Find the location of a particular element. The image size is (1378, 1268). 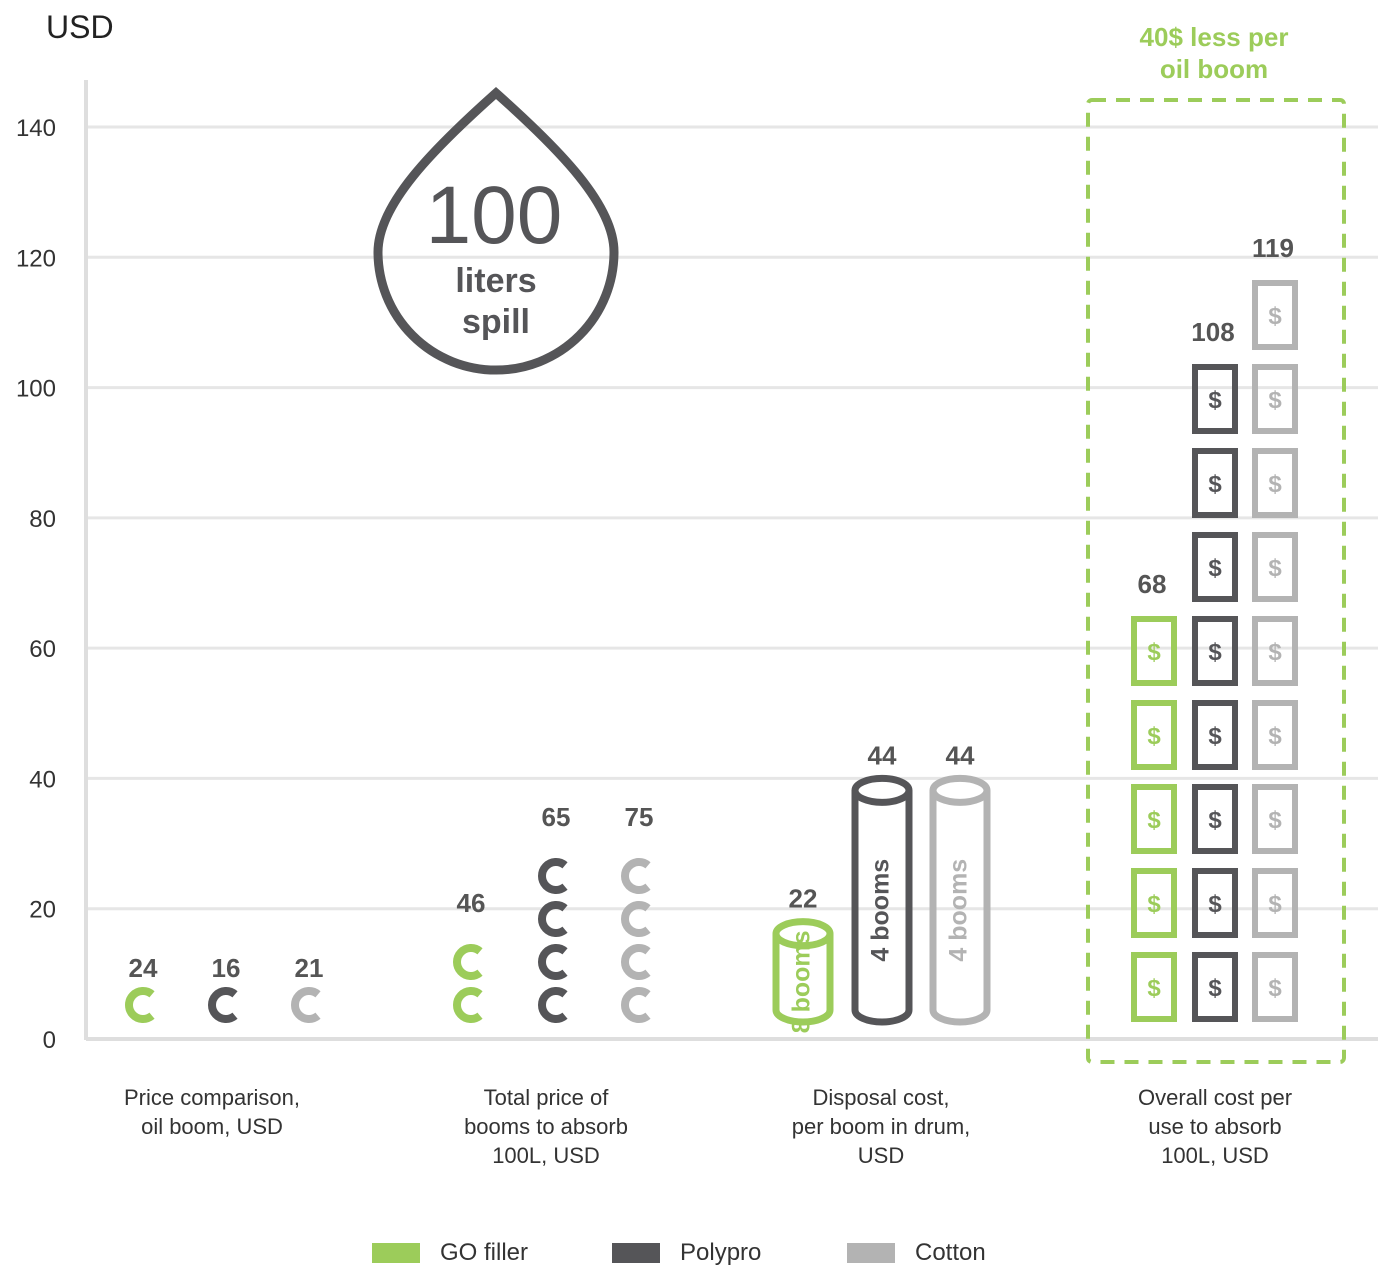

dollar-icon-cotton-7: $ is located at coordinates (1275, 400).